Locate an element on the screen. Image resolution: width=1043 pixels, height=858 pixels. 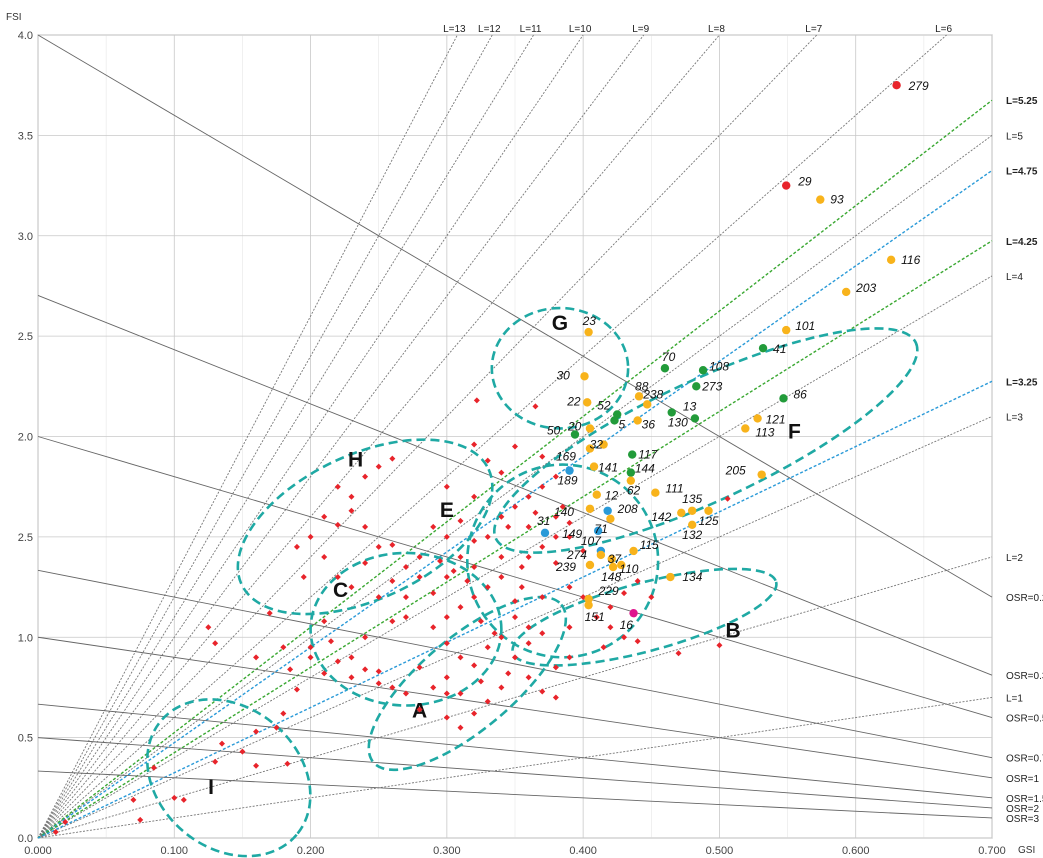
point-label: 121 is located at coordinates (776, 419).